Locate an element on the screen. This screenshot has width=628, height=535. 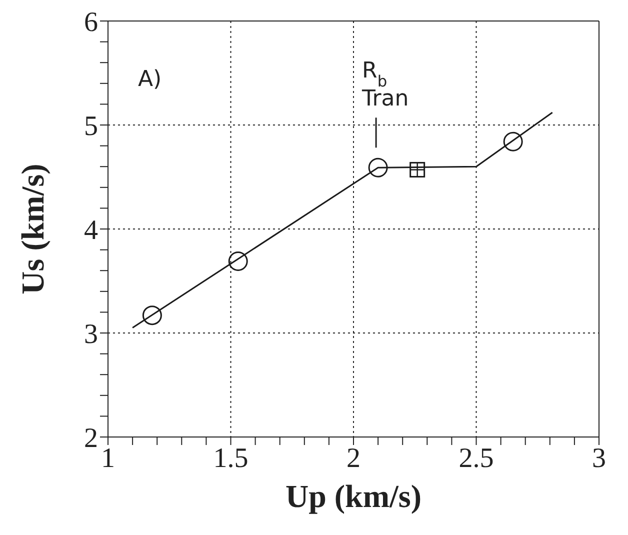
x-tick-label: 2 is located at coordinates (353, 458).